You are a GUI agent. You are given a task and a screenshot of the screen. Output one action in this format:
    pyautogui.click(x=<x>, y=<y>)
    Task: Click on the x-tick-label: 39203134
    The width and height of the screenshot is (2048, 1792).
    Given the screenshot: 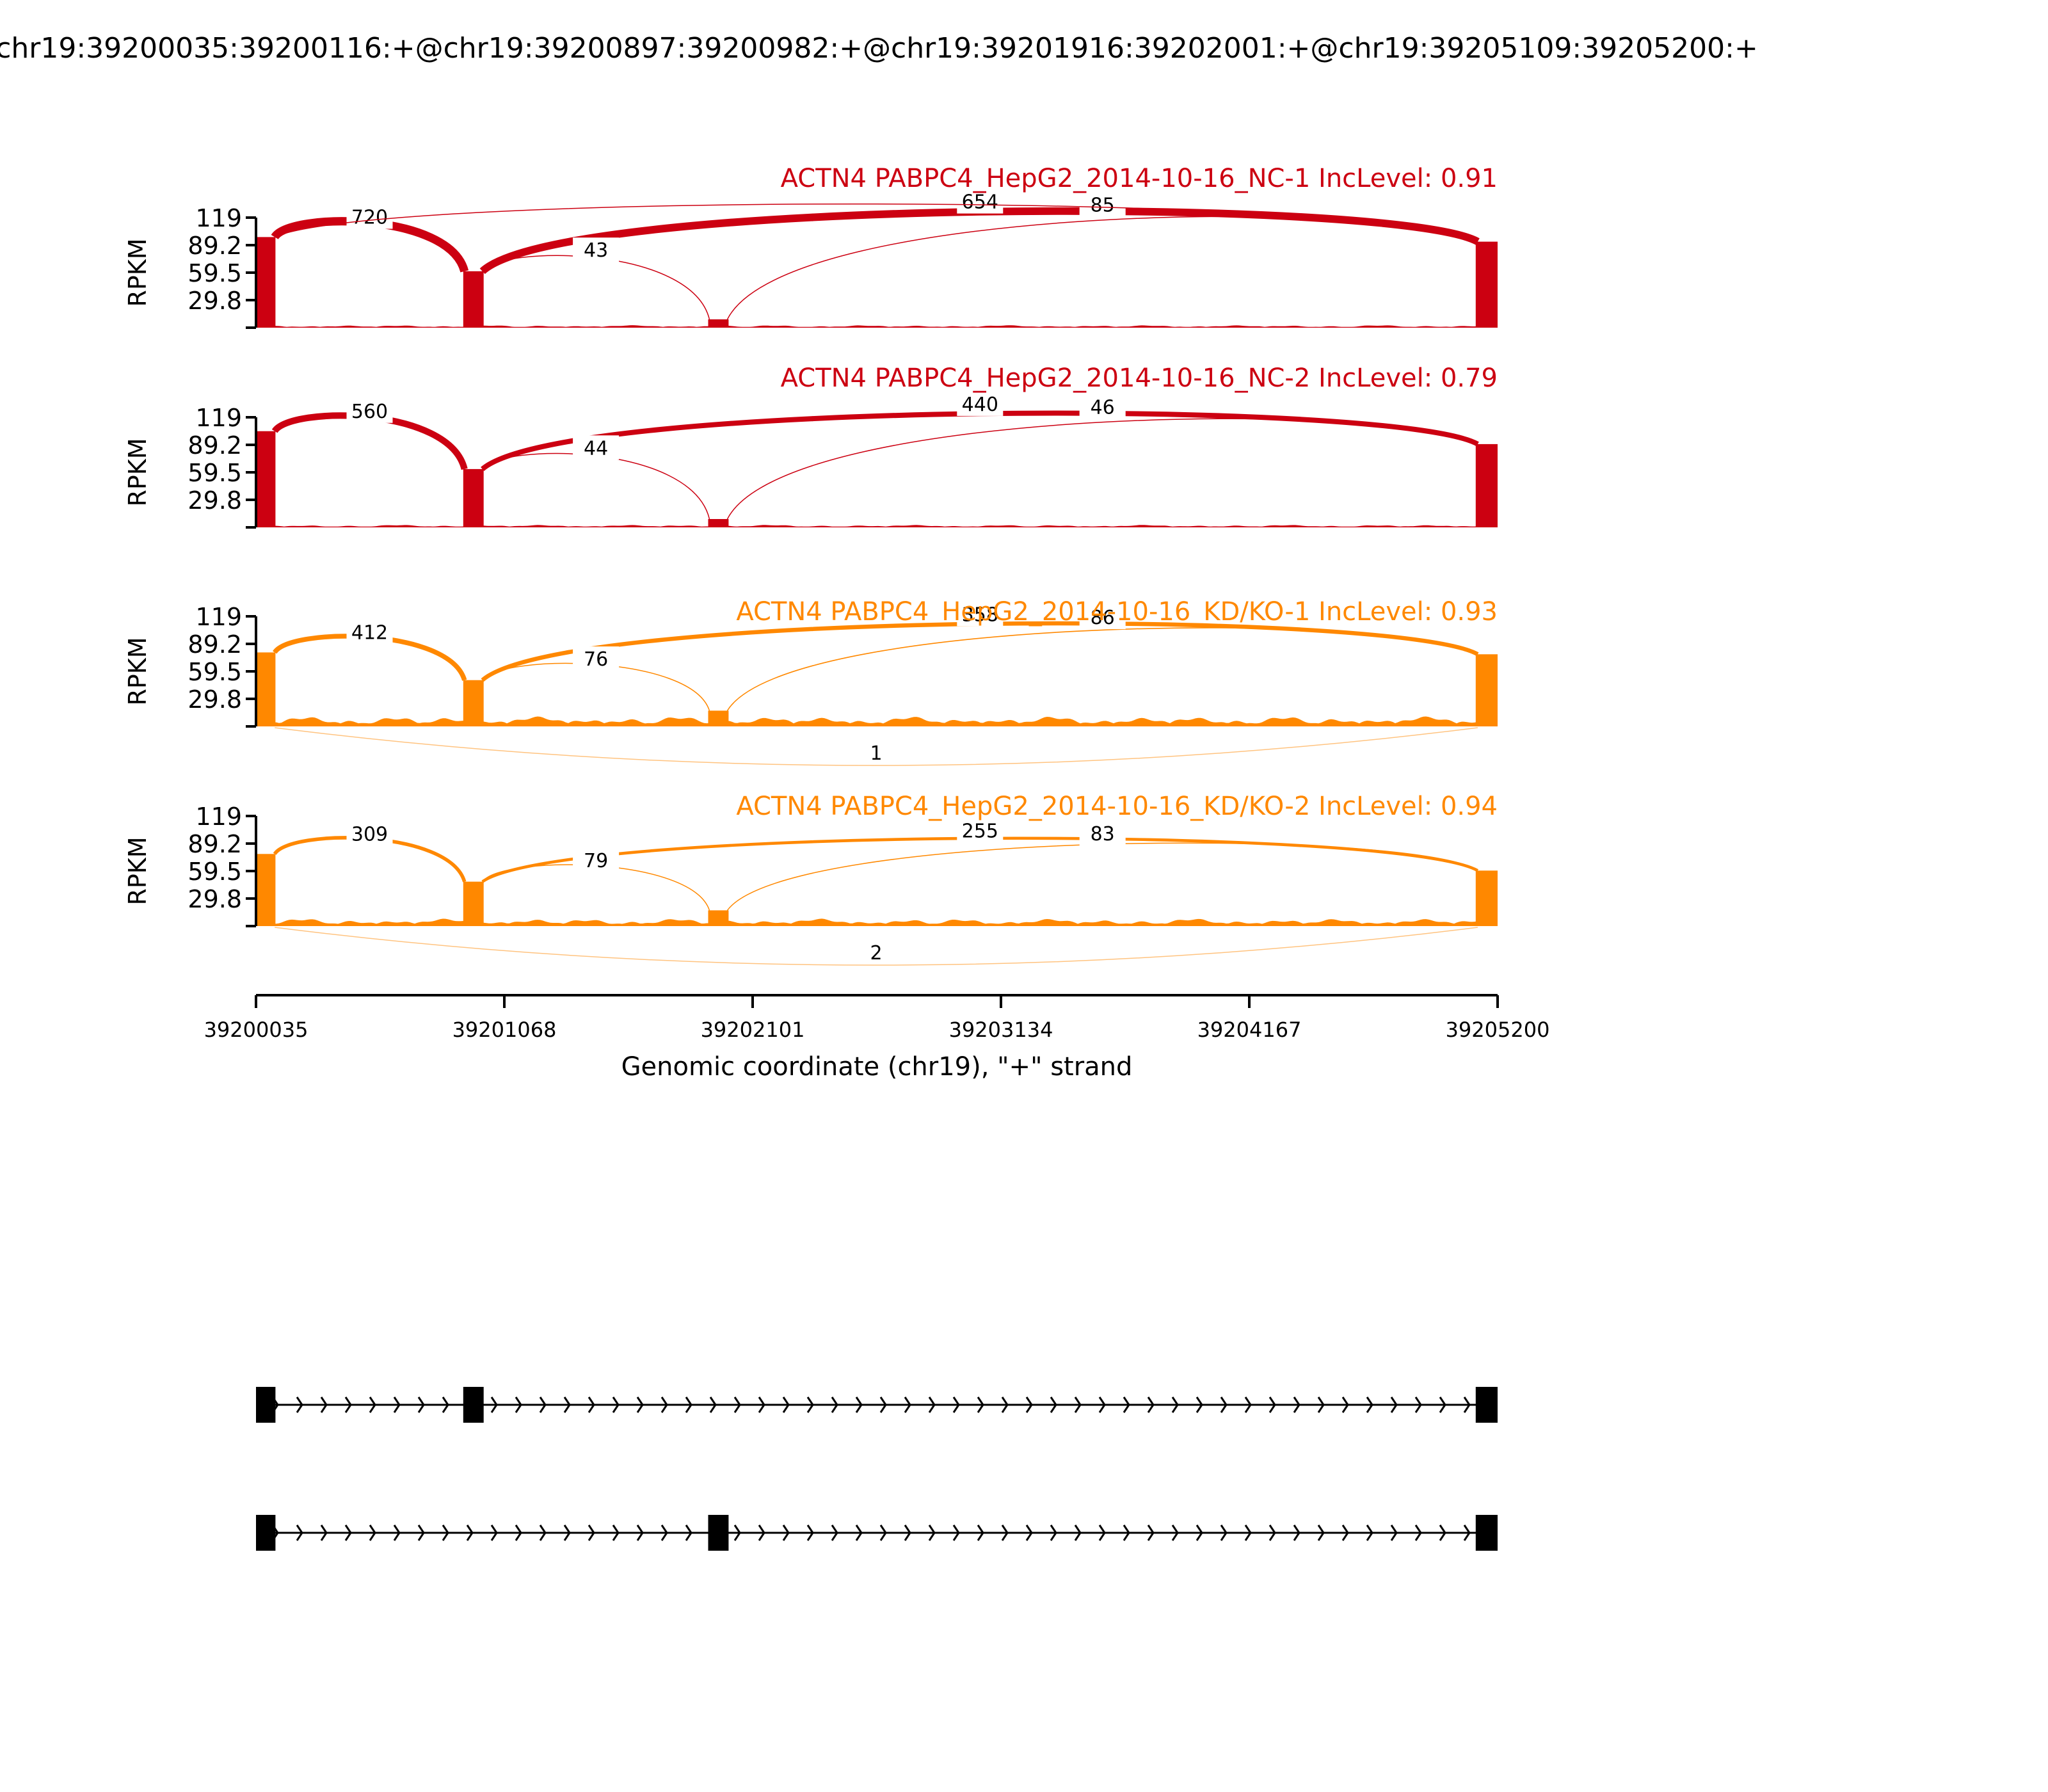 What is the action you would take?
    pyautogui.click(x=1001, y=1030)
    